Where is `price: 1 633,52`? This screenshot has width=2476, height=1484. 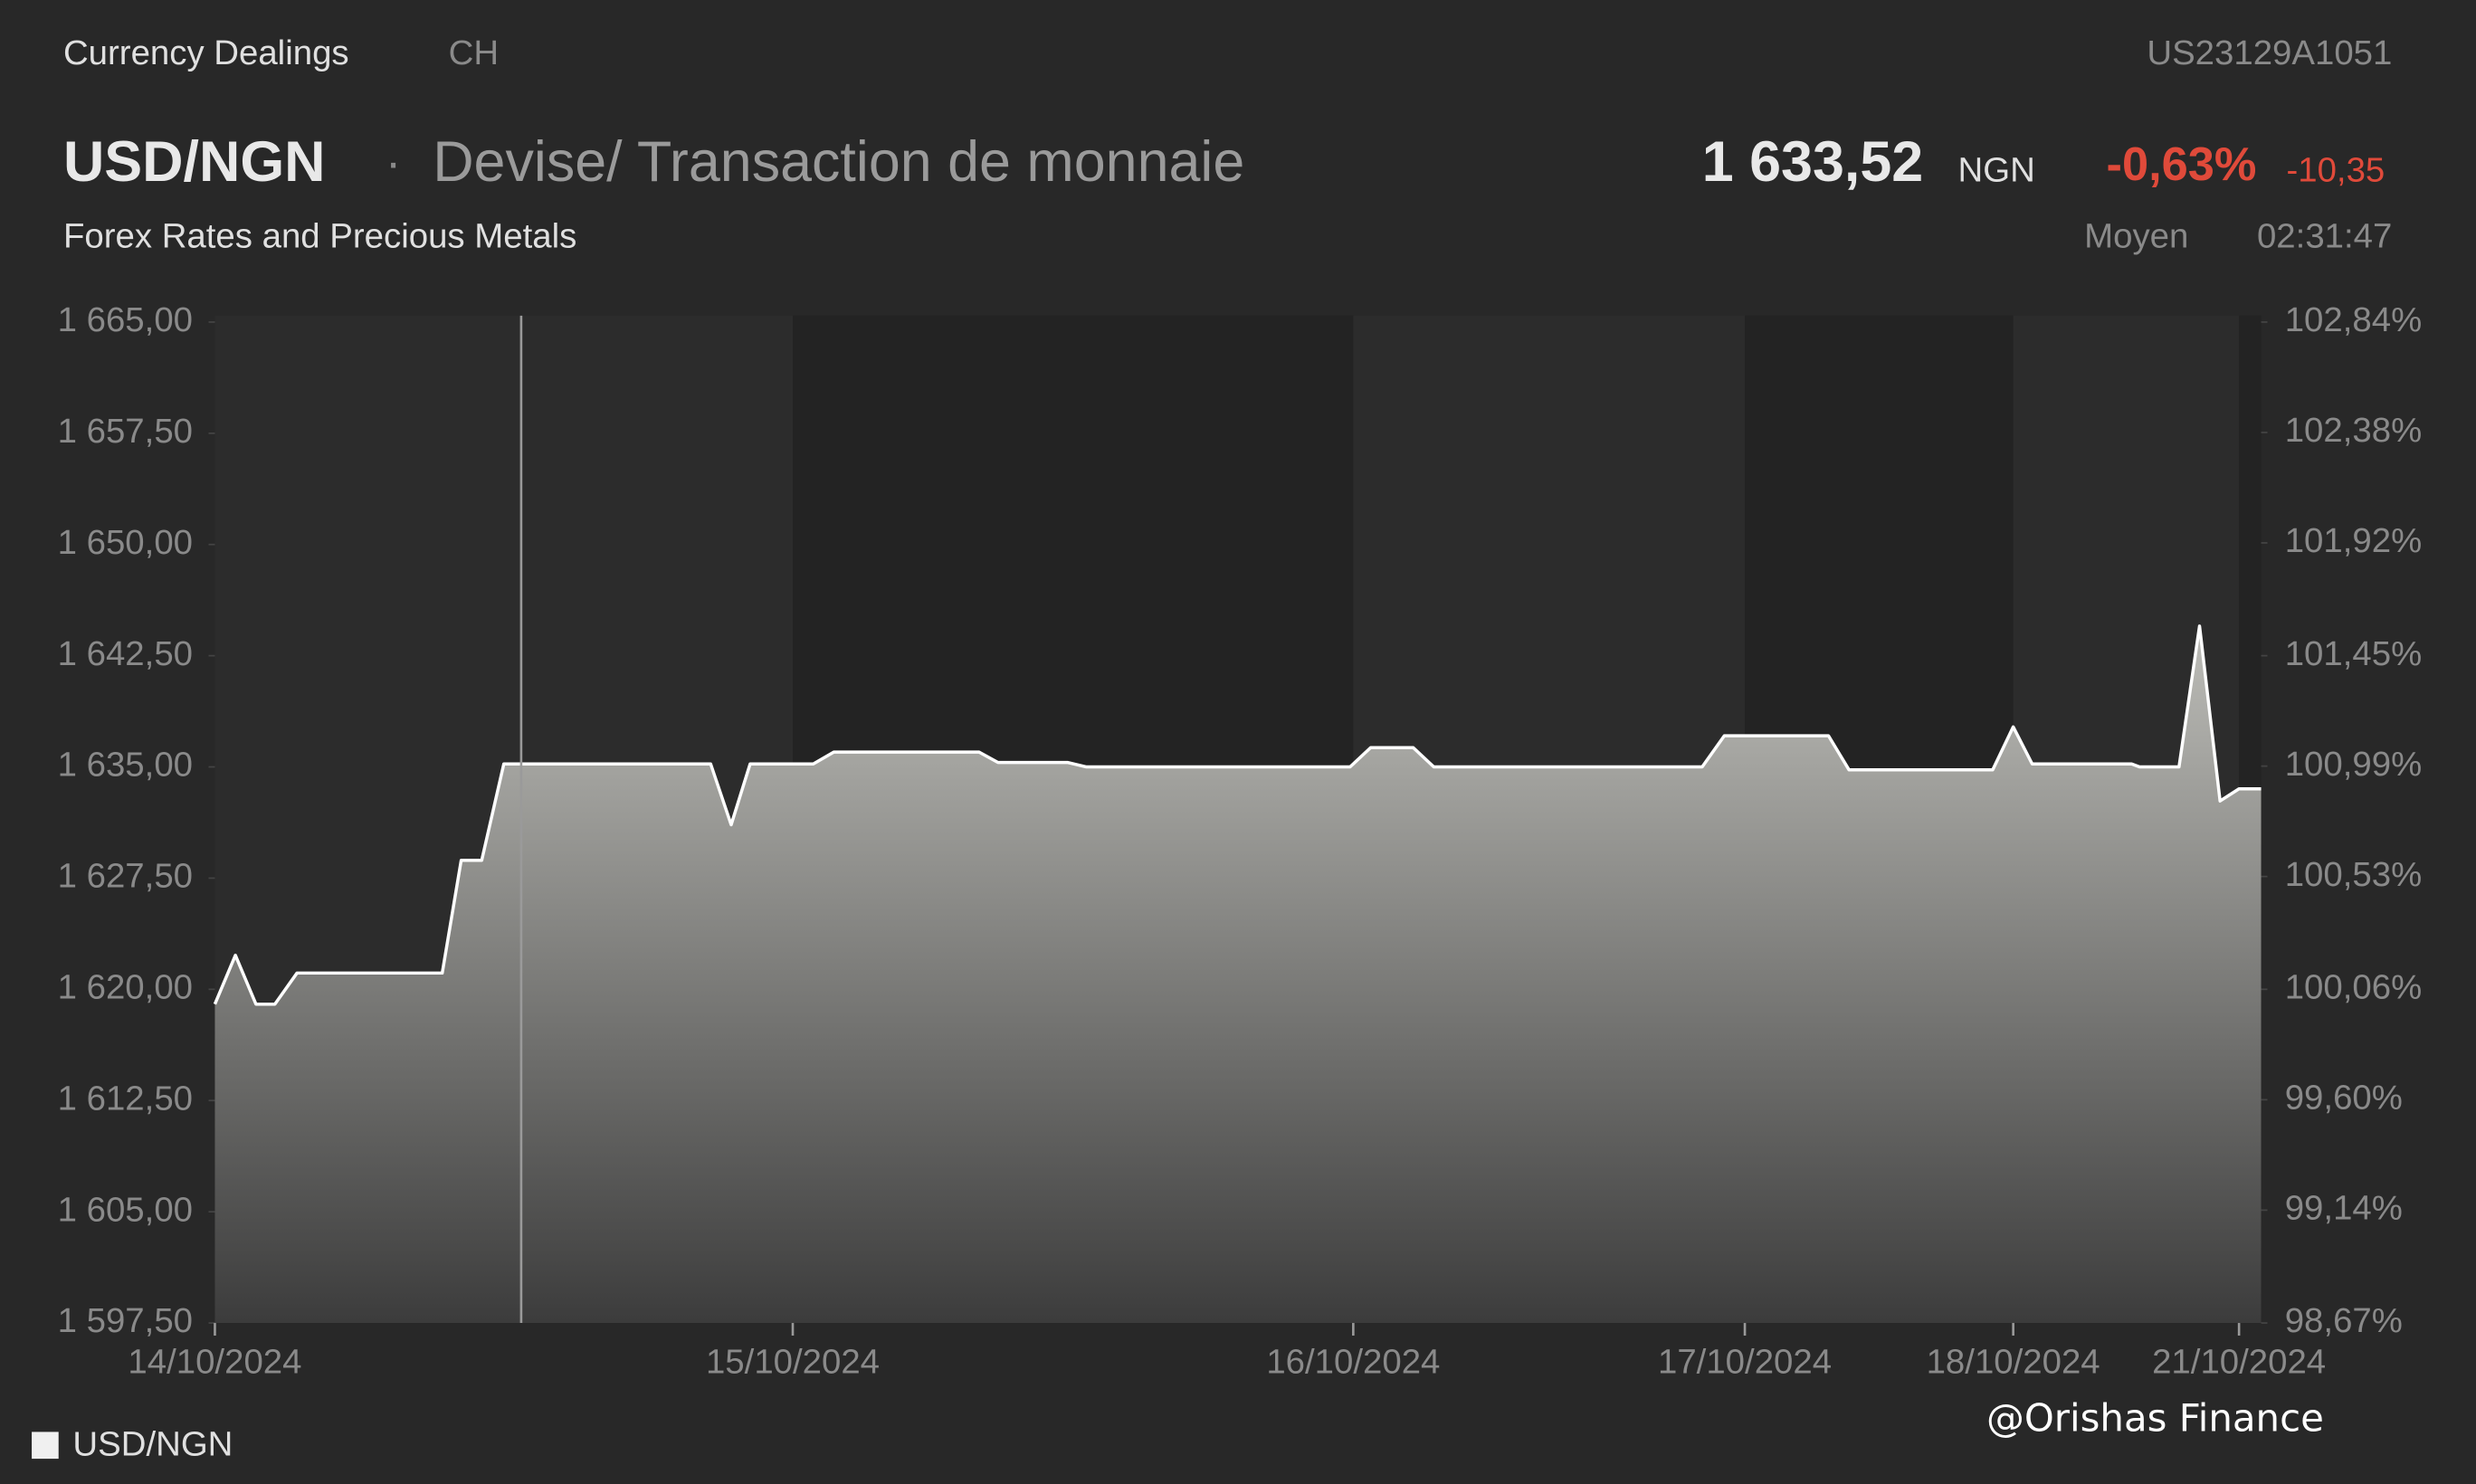 price: 1 633,52 is located at coordinates (1812, 162).